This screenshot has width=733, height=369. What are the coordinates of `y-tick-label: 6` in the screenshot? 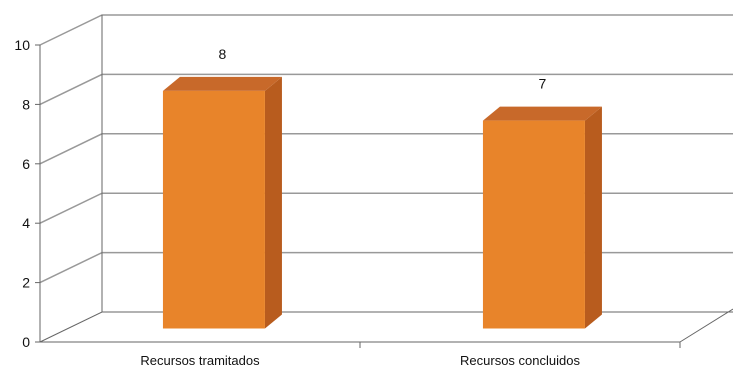 It's located at (26, 164).